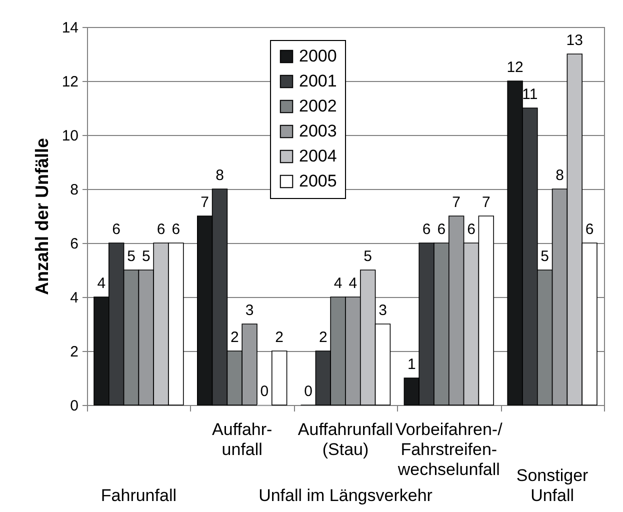 The height and width of the screenshot is (512, 623). I want to click on legend-label: 2002, so click(318, 106).